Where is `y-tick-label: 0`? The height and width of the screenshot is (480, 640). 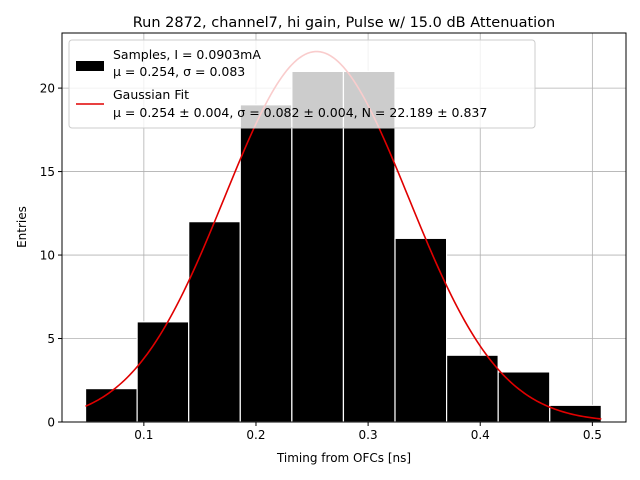 y-tick-label: 0 is located at coordinates (51, 423).